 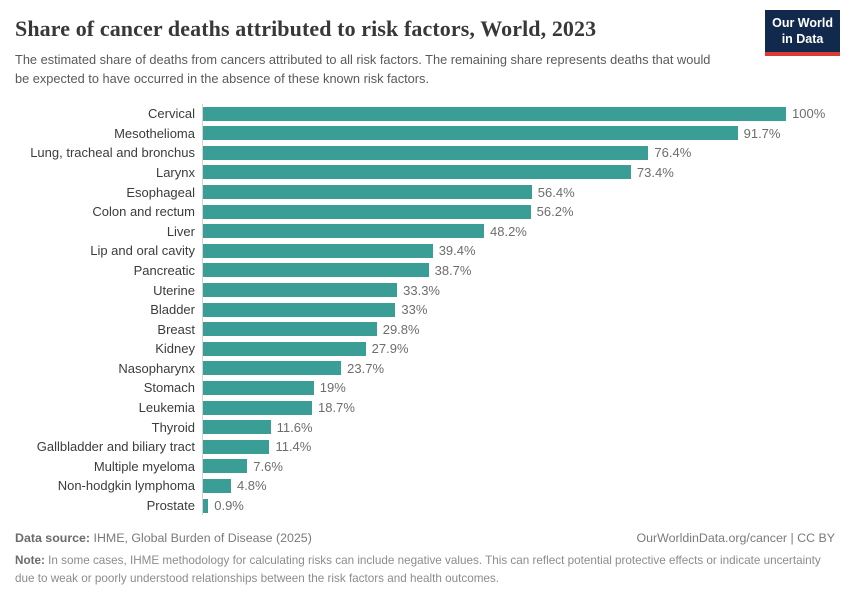 What do you see at coordinates (175, 172) in the screenshot?
I see `category-label: Larynx` at bounding box center [175, 172].